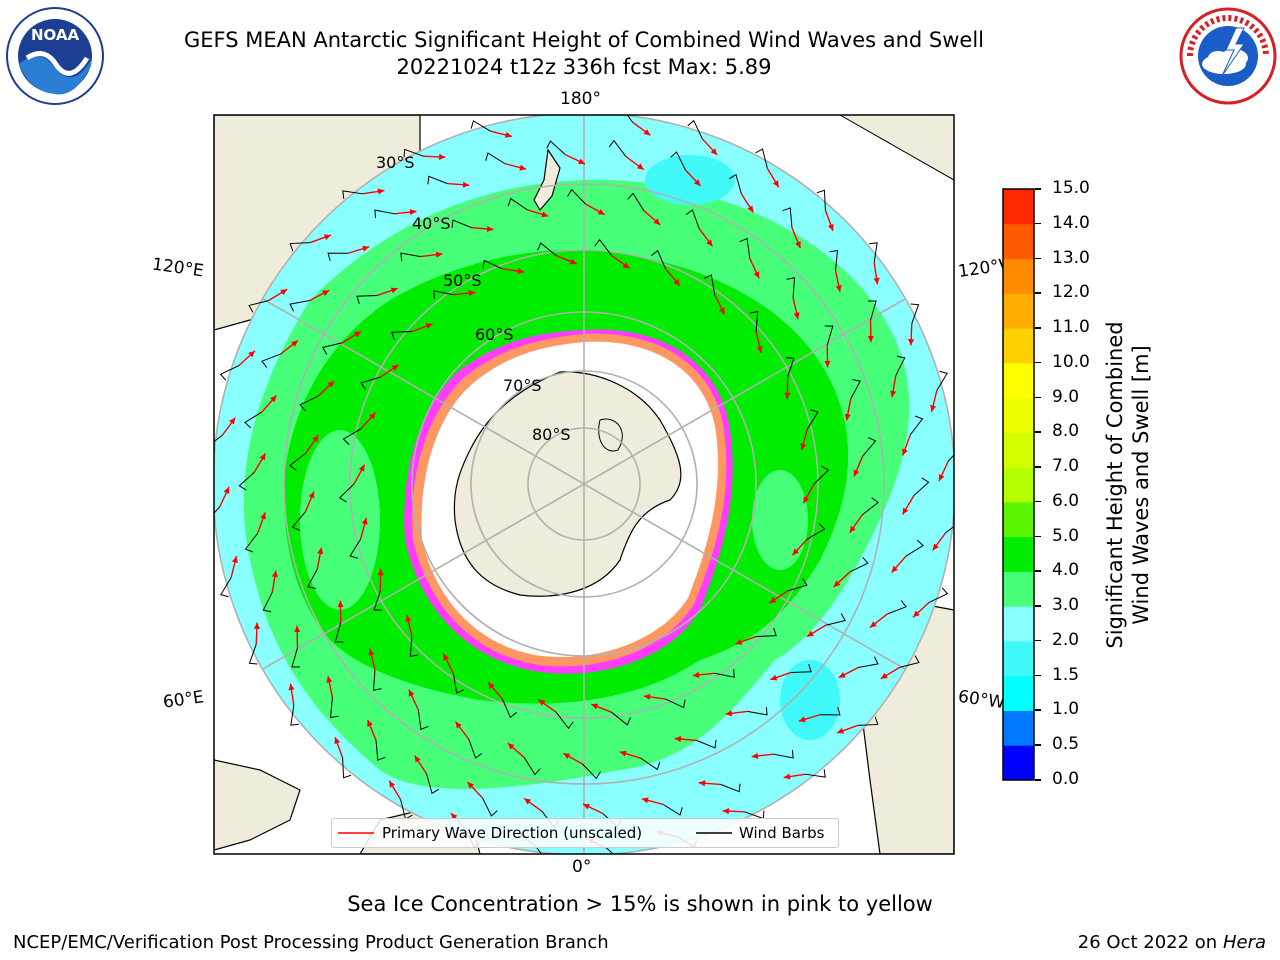 The width and height of the screenshot is (1280, 960). I want to click on noaa-logo: NOAA, so click(55, 56).